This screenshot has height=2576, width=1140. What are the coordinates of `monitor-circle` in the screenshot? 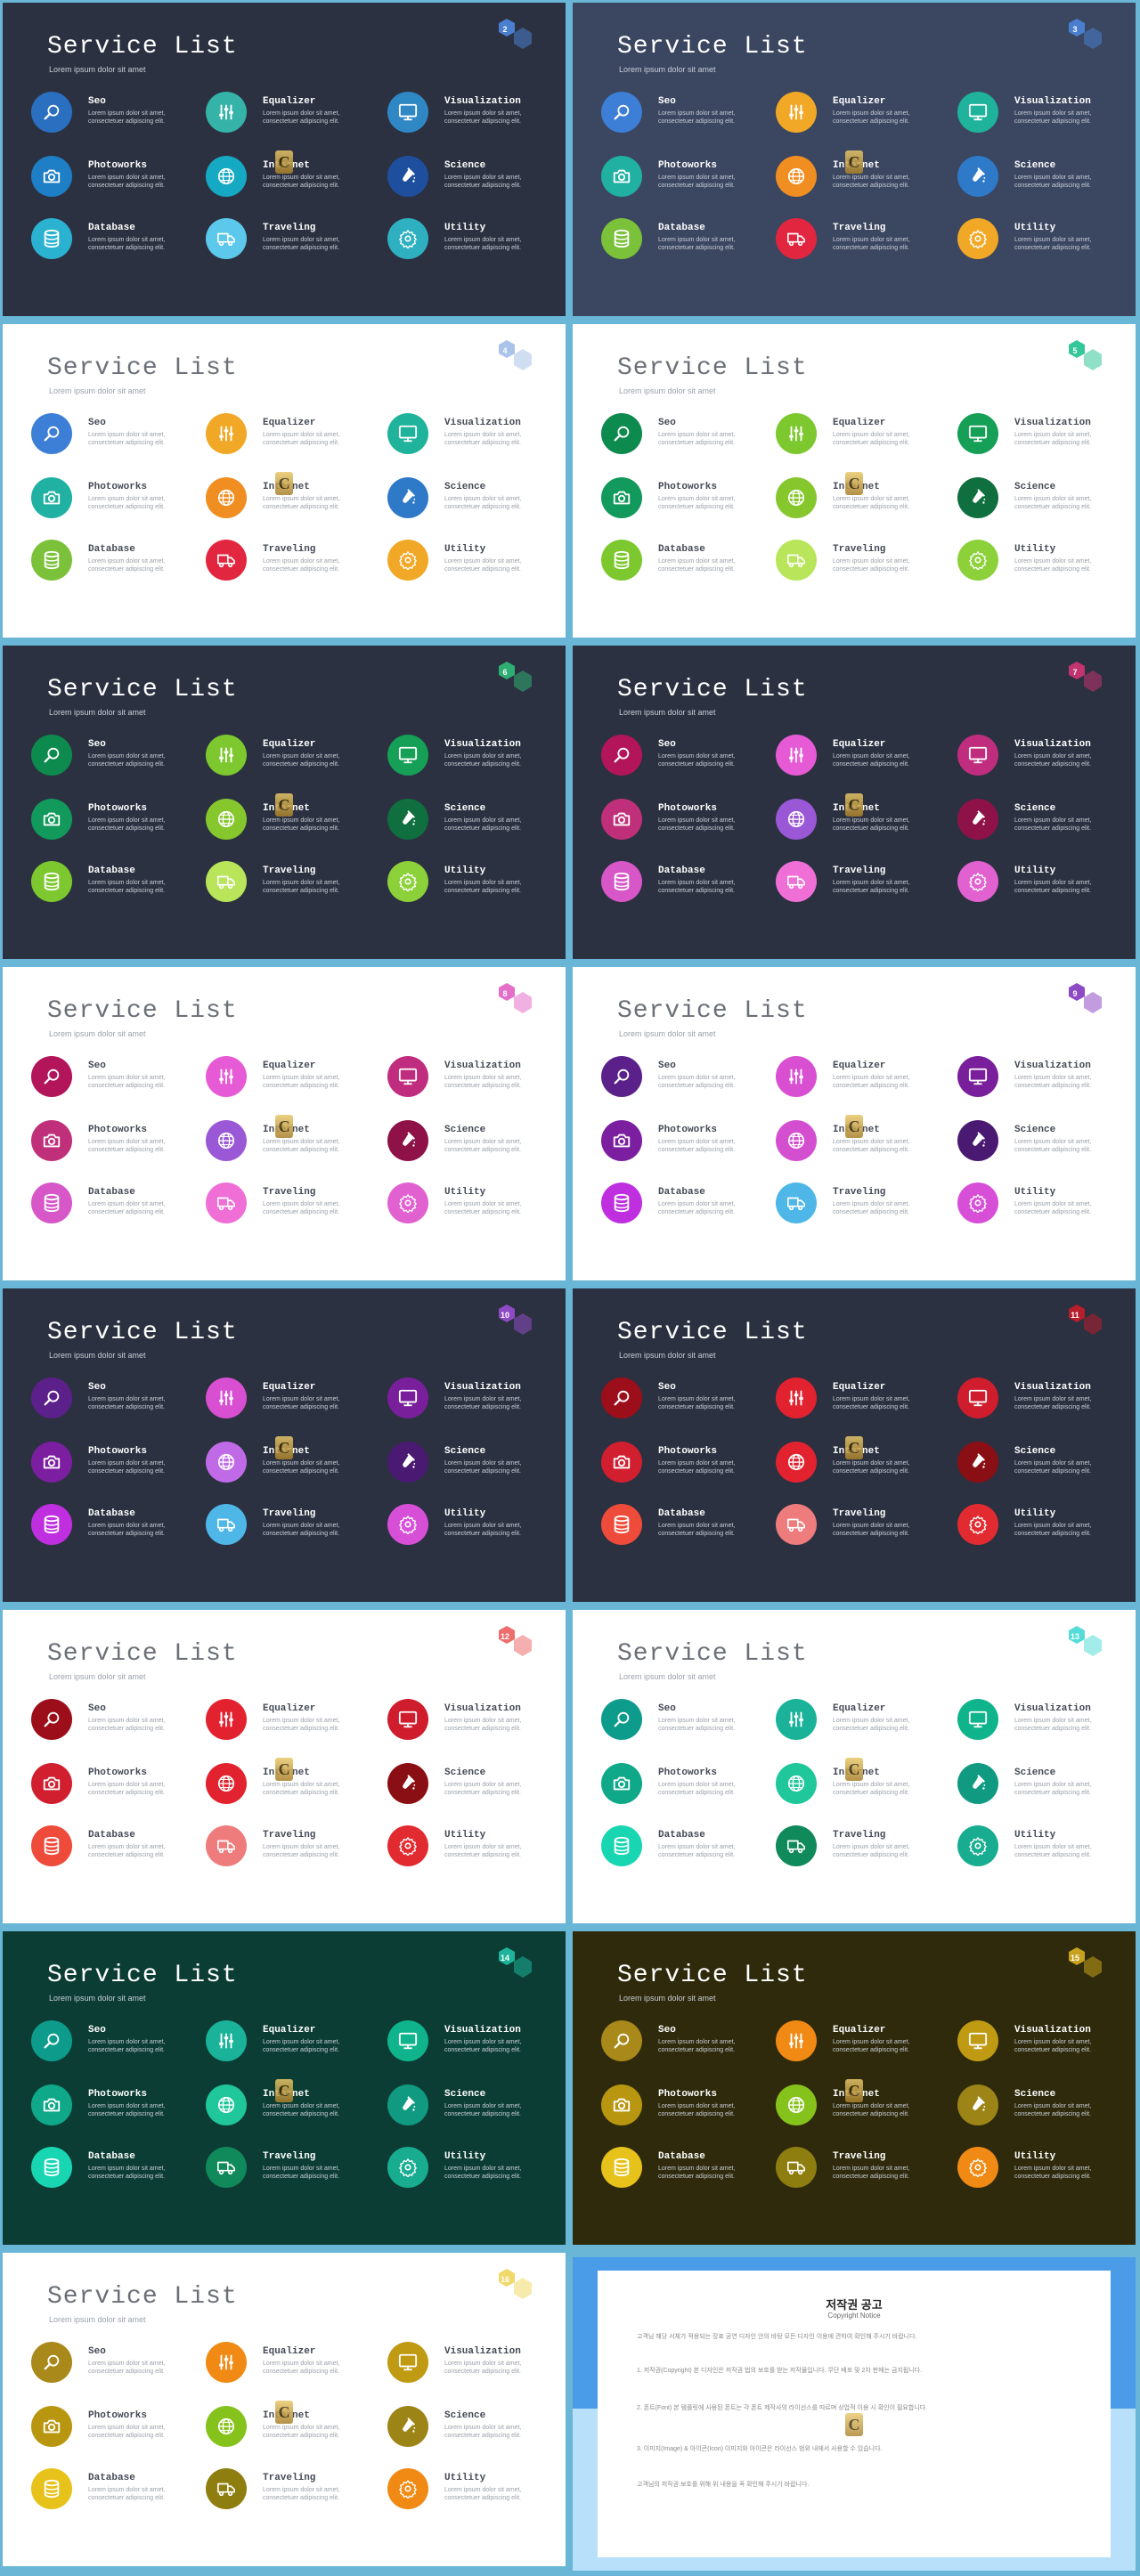 It's located at (407, 112).